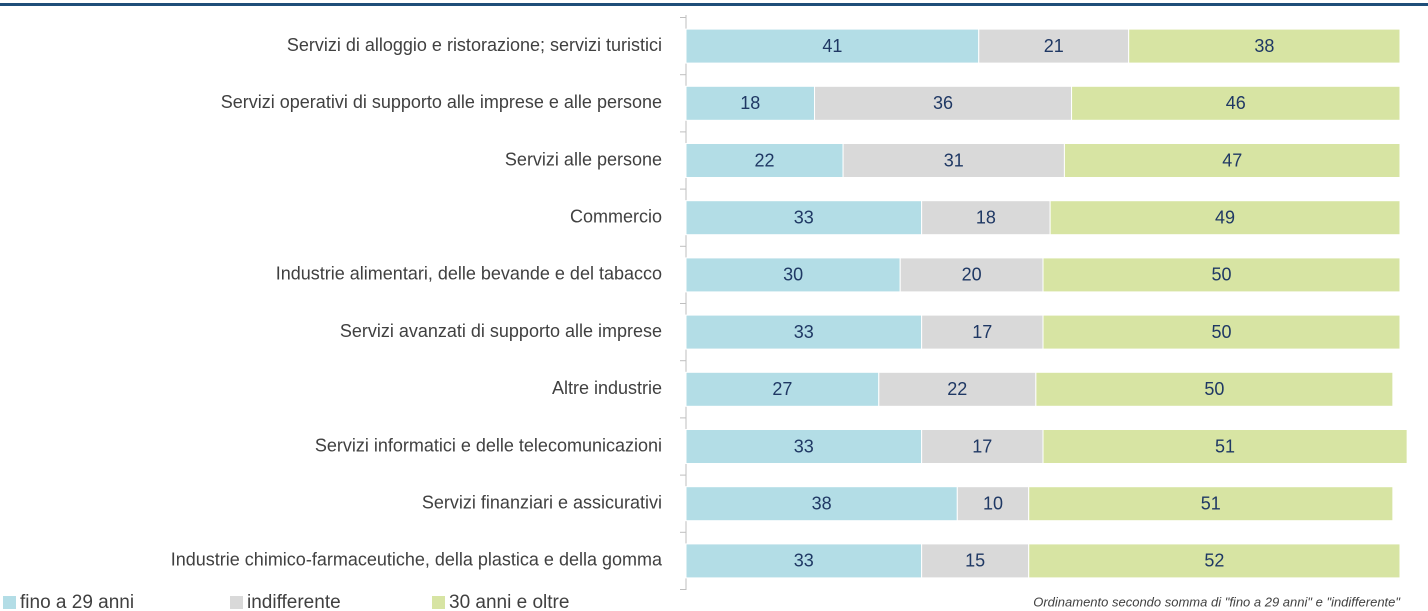 Image resolution: width=1428 pixels, height=611 pixels. I want to click on legend-label: fino a 29 anni, so click(77, 601).